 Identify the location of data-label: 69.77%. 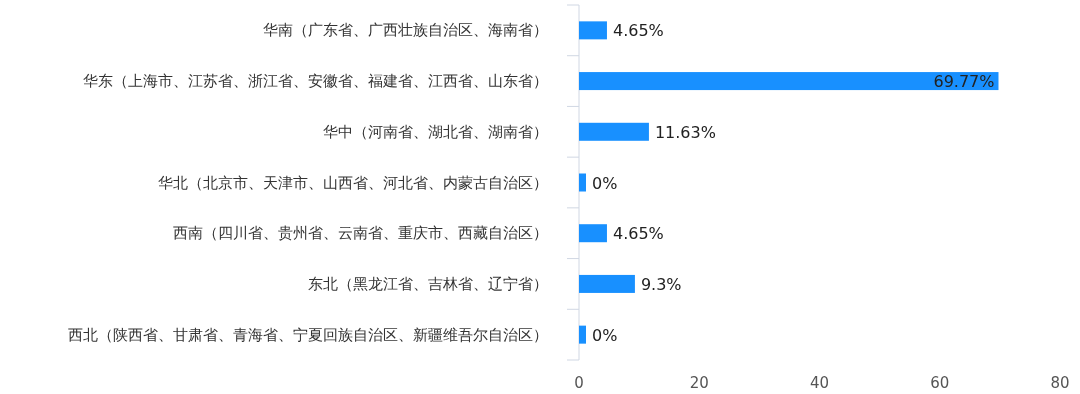
(964, 82).